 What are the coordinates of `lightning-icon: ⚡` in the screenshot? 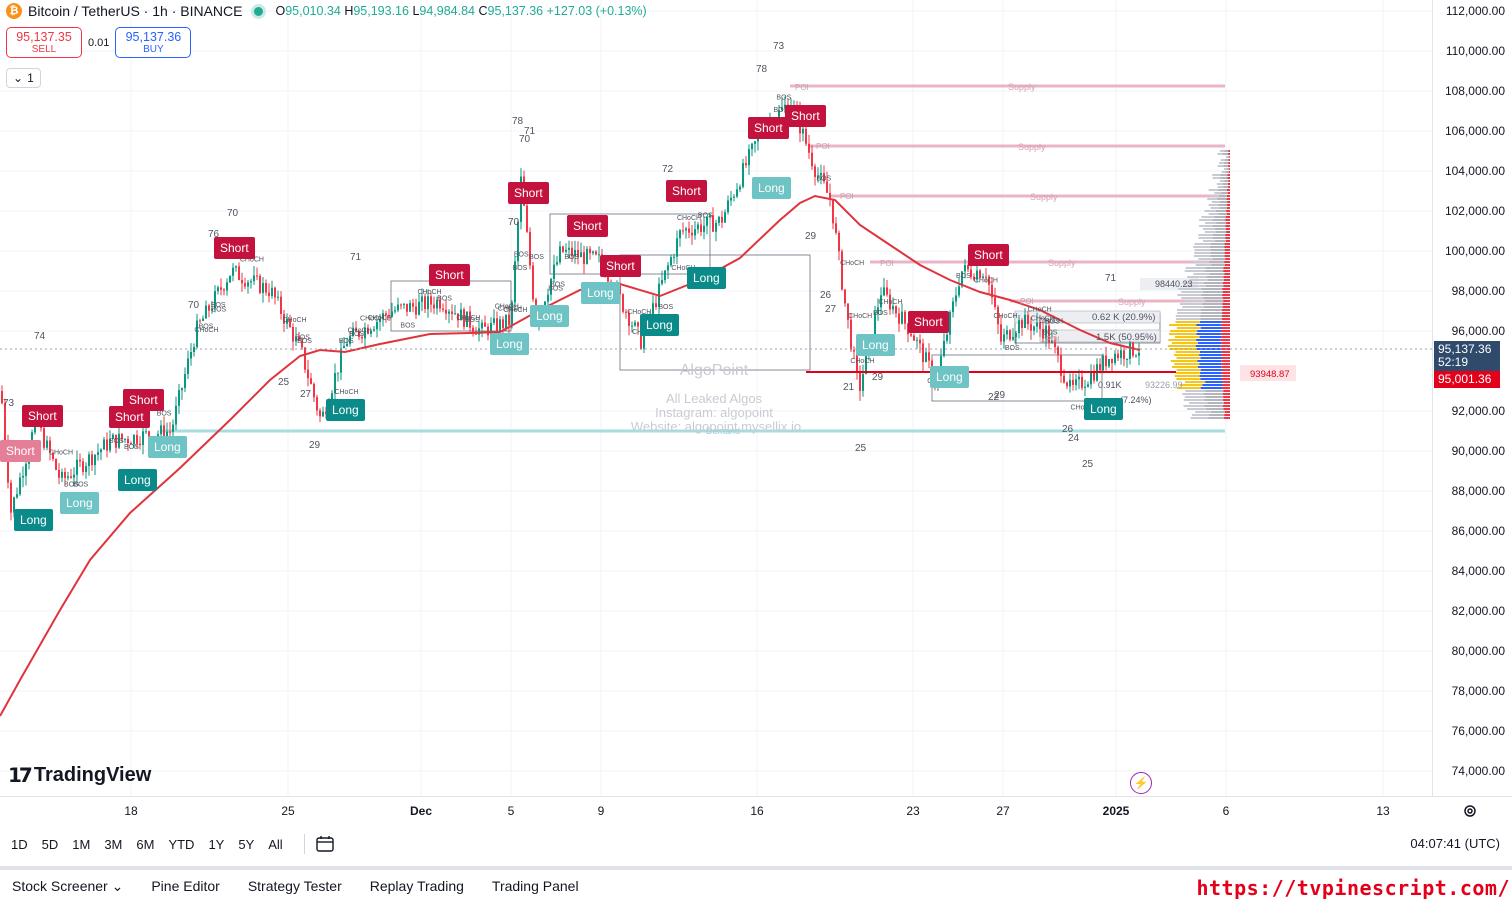 It's located at (1141, 783).